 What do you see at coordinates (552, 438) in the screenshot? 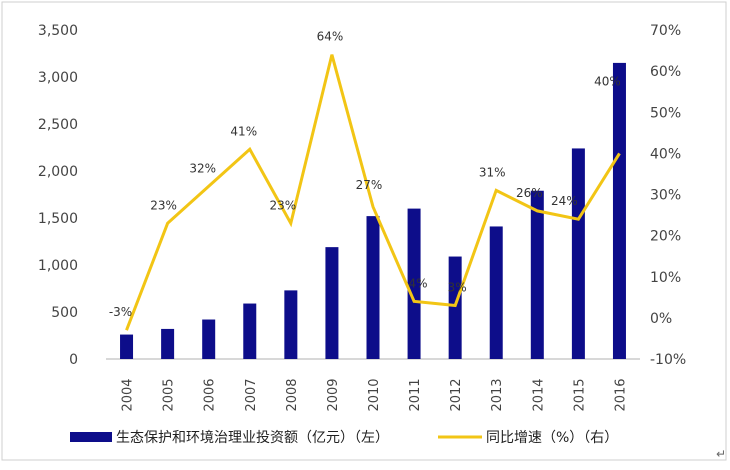
I see `legend-line-label: 同比增速（%）（右）` at bounding box center [552, 438].